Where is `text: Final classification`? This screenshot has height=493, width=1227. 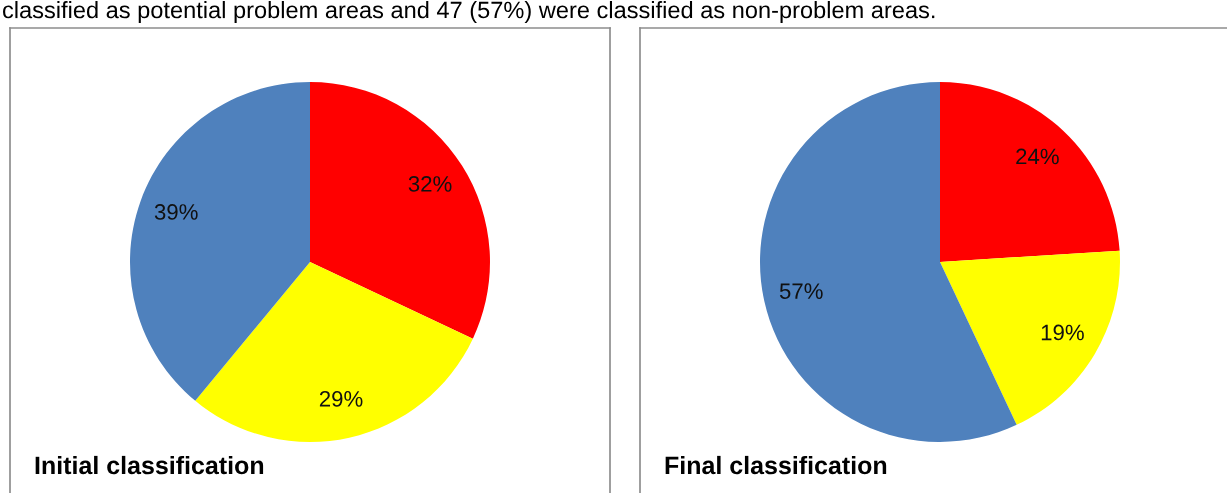 text: Final classification is located at coordinates (776, 465).